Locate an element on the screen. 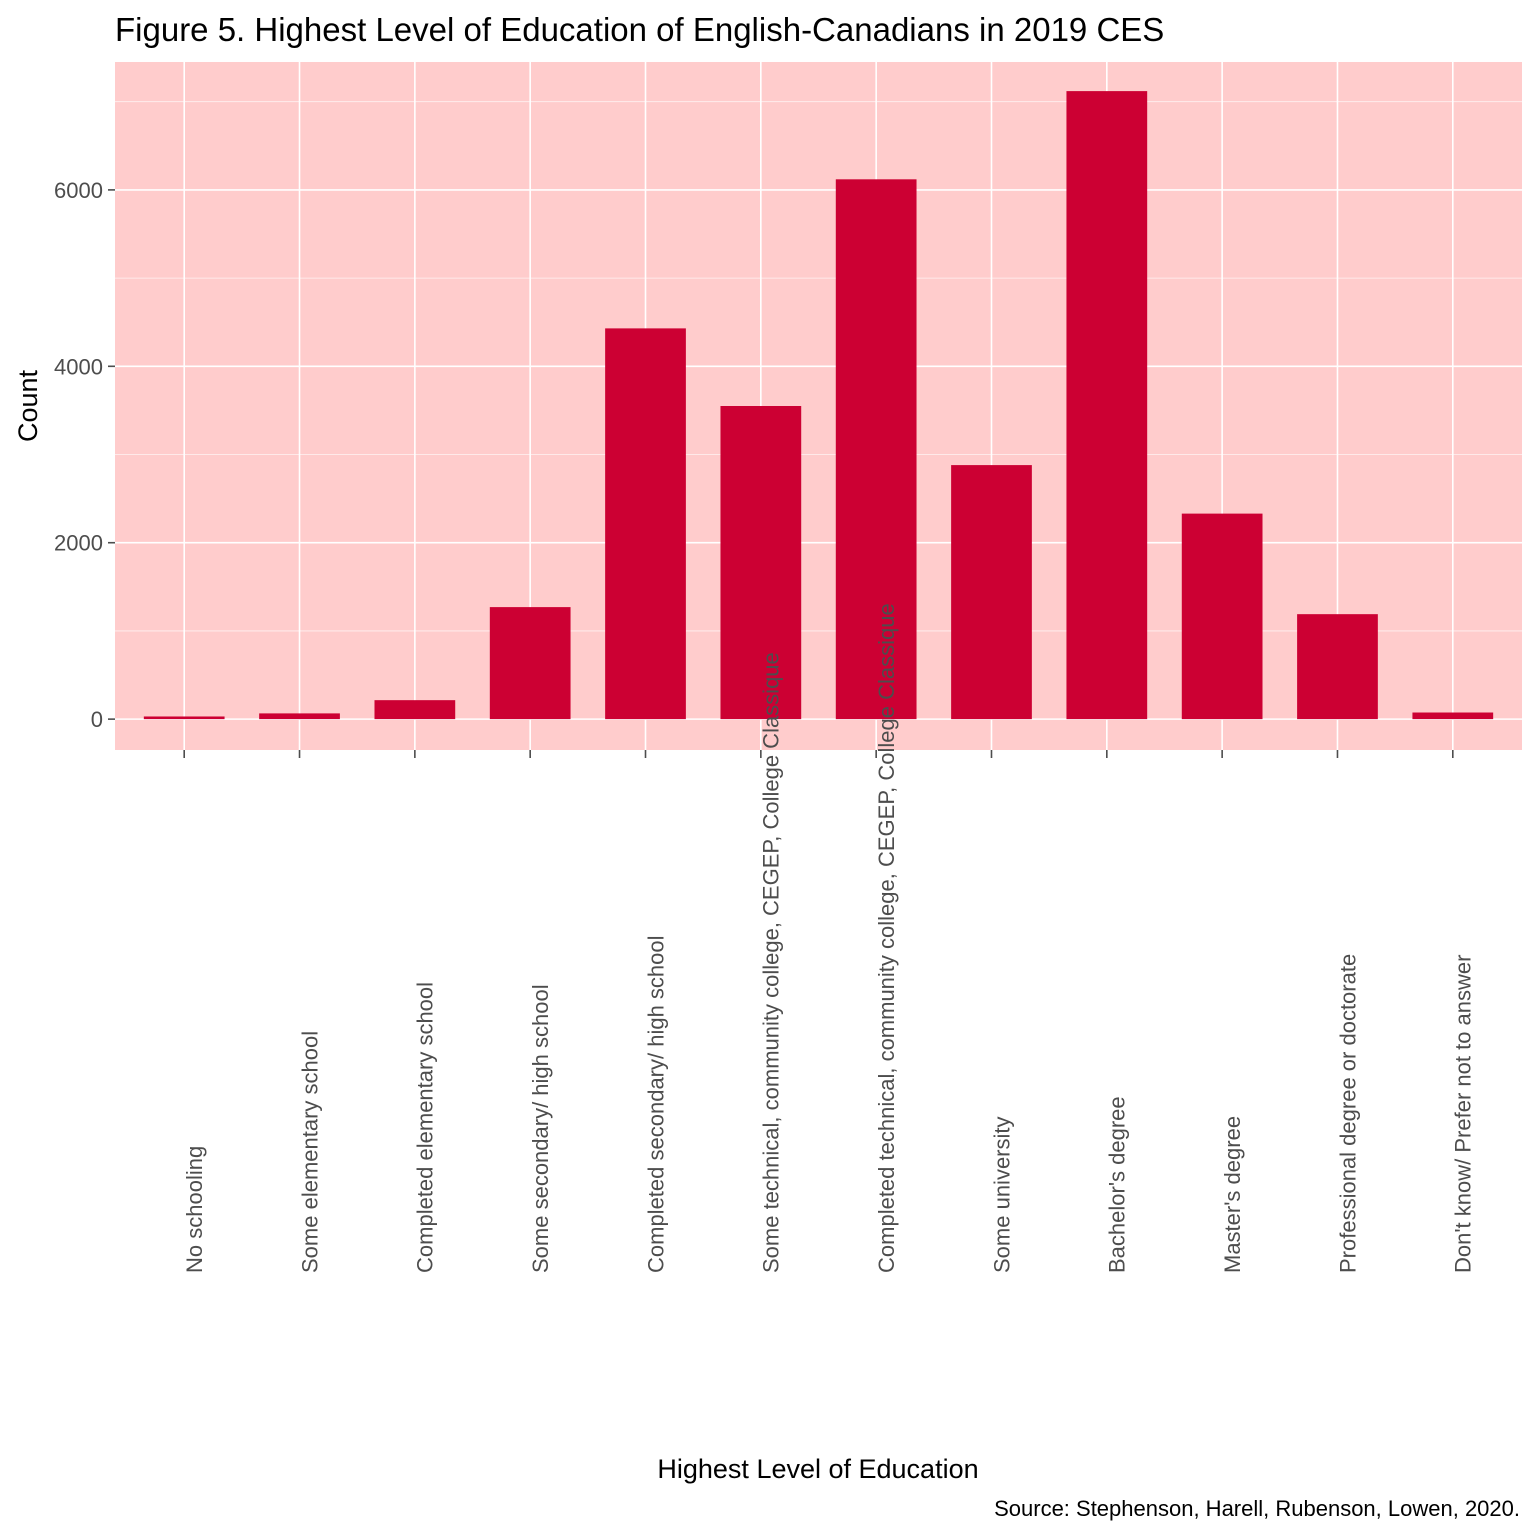  x-axis-title: Highest Level of Education is located at coordinates (817, 1469).